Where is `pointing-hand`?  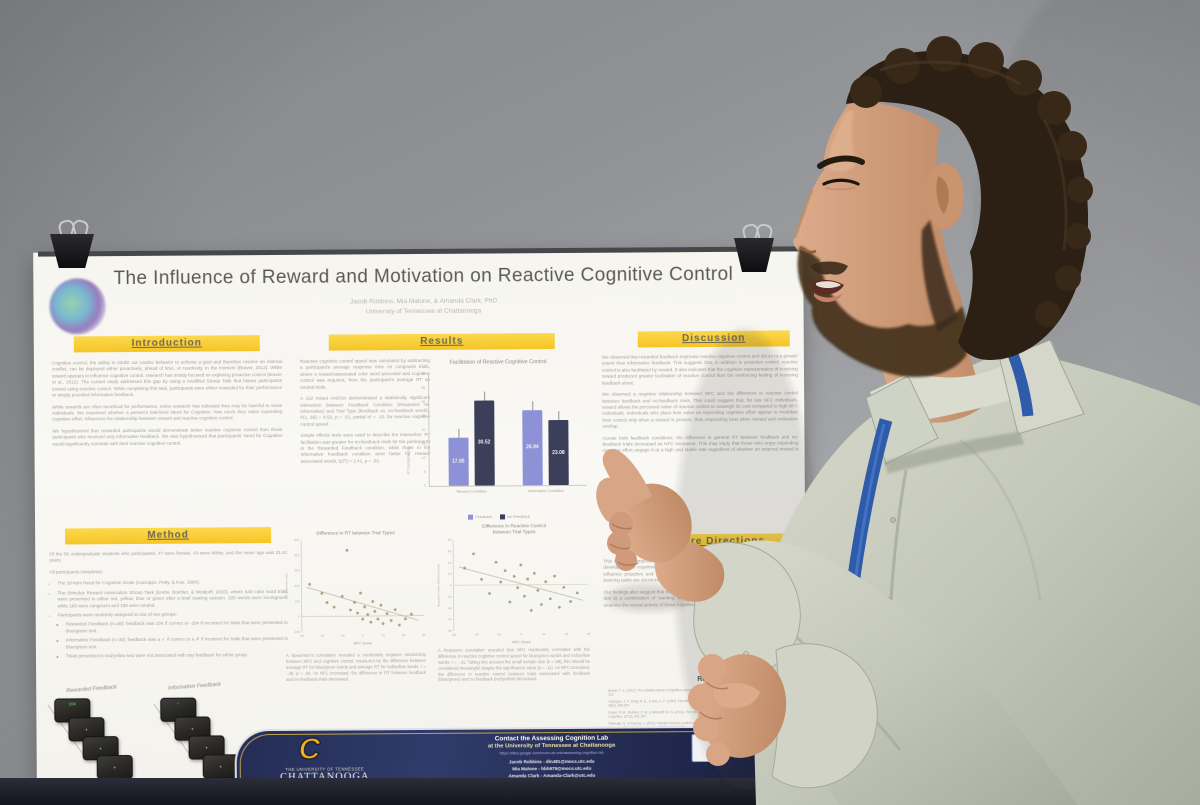
pointing-hand is located at coordinates (660, 525).